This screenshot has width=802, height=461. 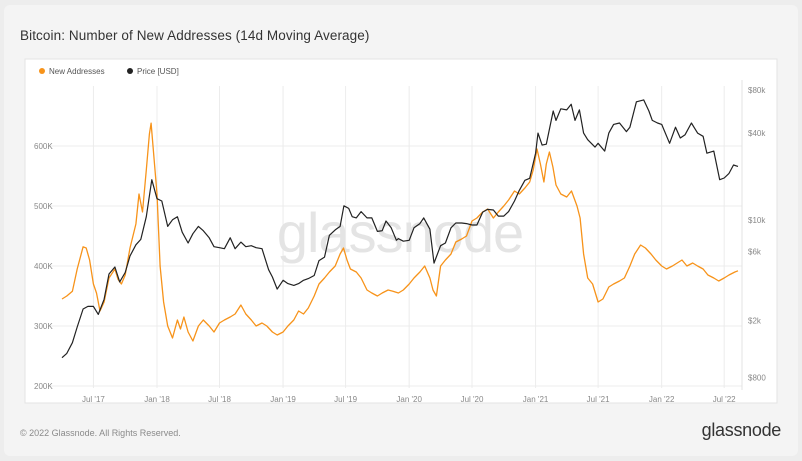 I want to click on legend-marker-price, so click(x=130, y=71).